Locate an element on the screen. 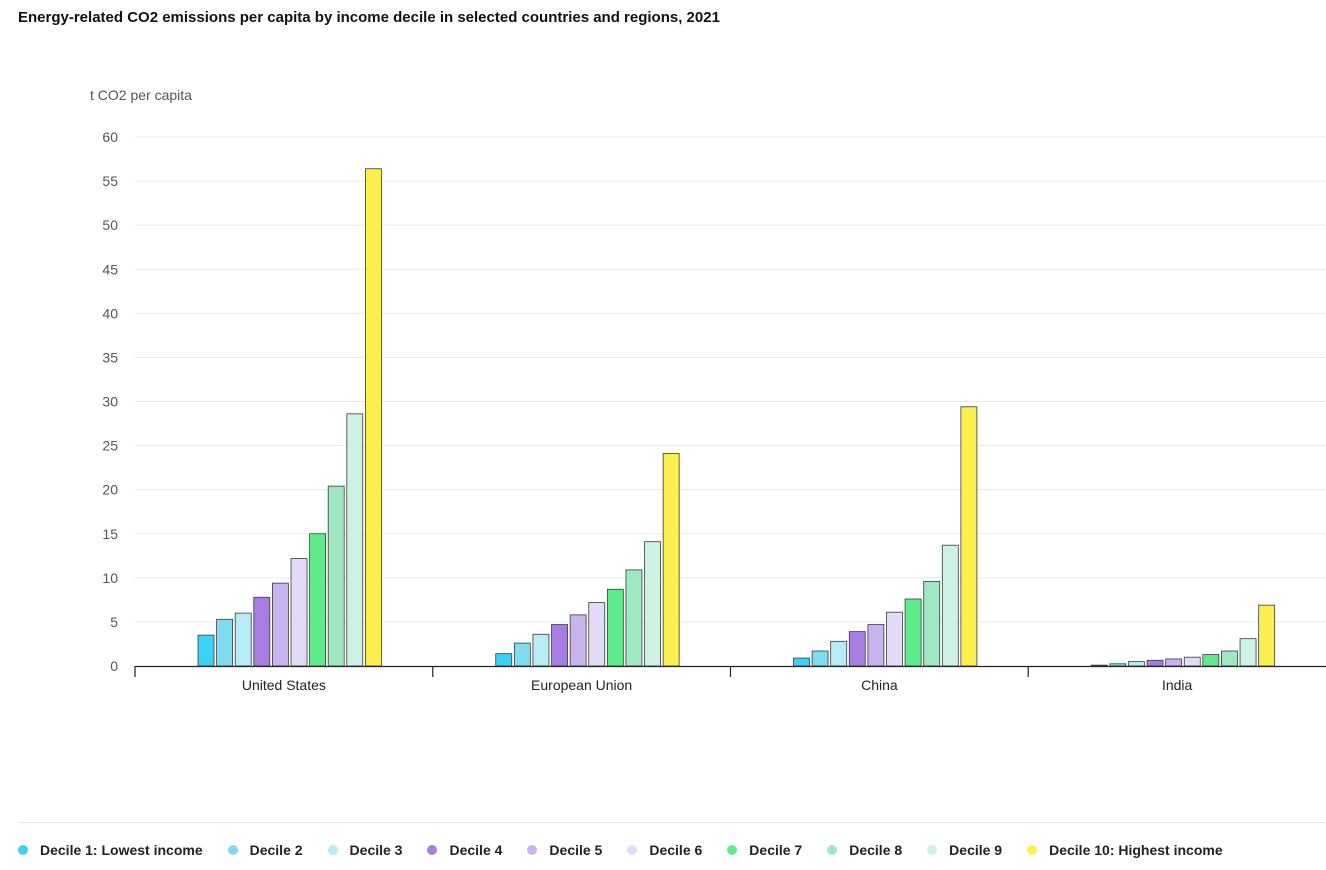 The image size is (1326, 870). legend-item: Decile 5 is located at coordinates (564, 850).